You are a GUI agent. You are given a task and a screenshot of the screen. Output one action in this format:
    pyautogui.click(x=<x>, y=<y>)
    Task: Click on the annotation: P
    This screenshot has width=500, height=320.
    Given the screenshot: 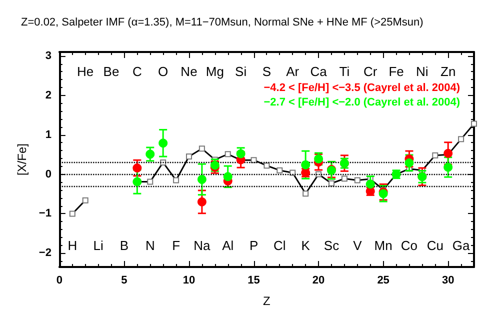 What is the action you would take?
    pyautogui.click(x=253, y=245)
    